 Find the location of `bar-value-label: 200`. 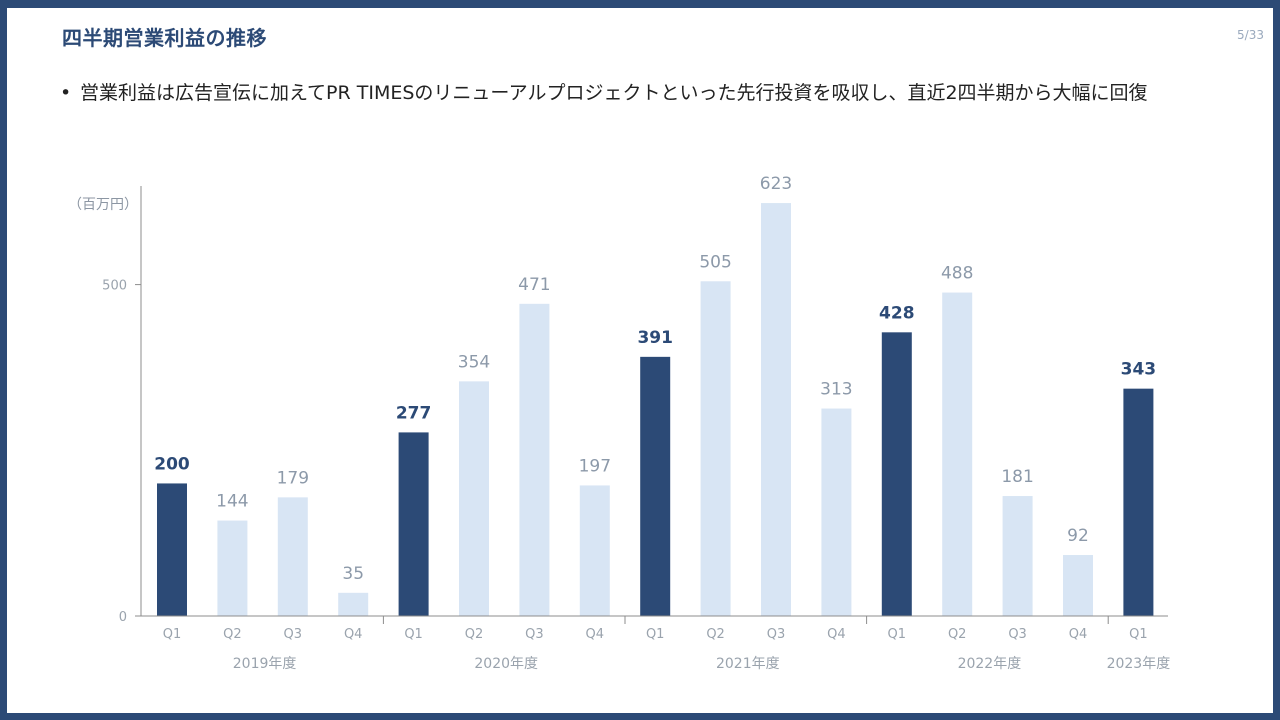

bar-value-label: 200 is located at coordinates (172, 464).